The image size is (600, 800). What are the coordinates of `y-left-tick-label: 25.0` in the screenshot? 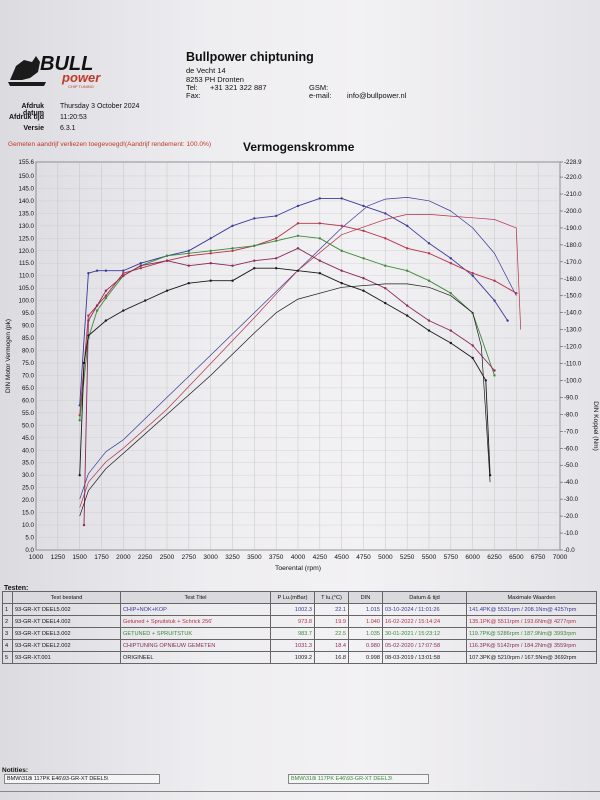 It's located at (28, 488).